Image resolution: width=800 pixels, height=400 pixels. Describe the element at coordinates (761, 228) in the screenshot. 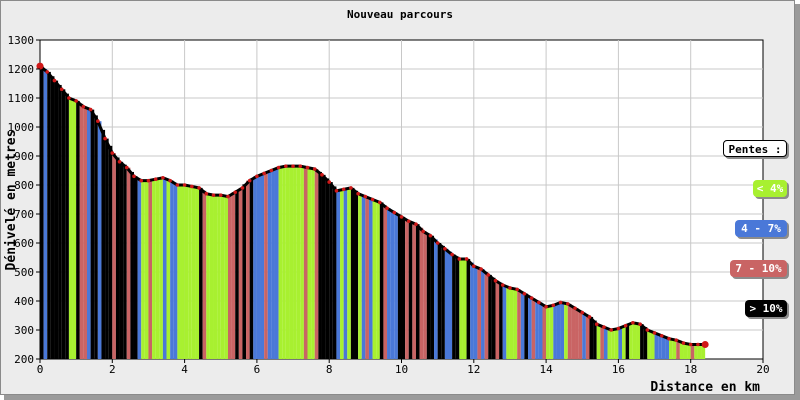

I see `legend-item-4-7: 4 - 7%` at that location.